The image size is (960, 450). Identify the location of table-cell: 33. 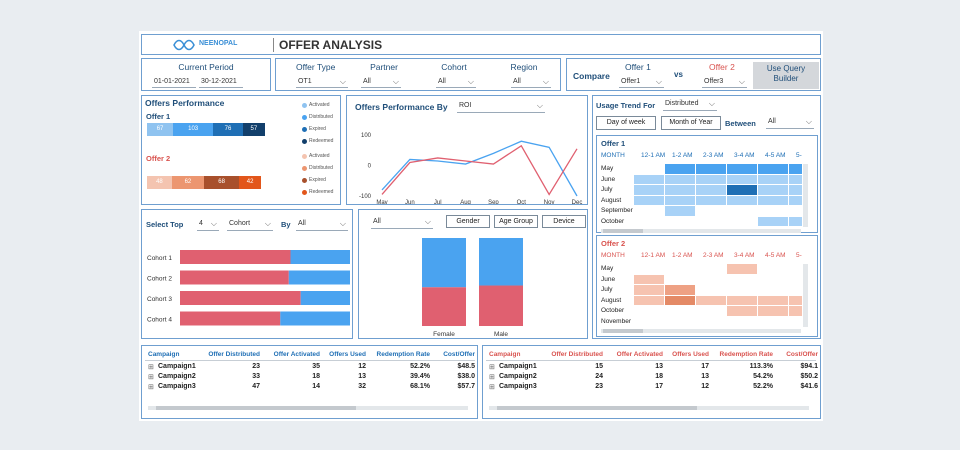
(256, 376).